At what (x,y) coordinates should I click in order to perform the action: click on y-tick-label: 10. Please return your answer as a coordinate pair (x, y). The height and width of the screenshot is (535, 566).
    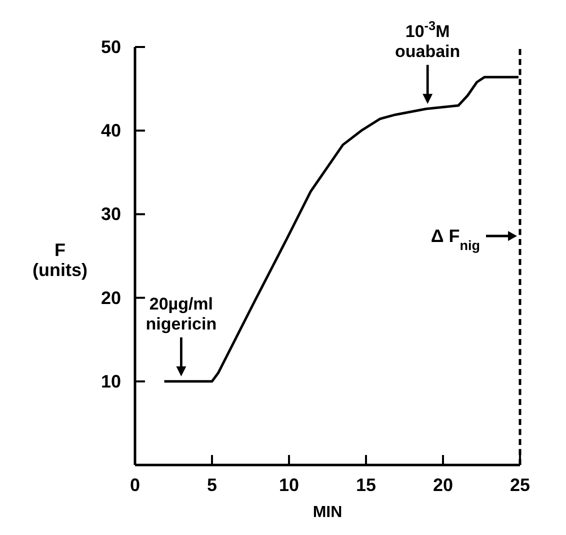
    Looking at the image, I should click on (110, 381).